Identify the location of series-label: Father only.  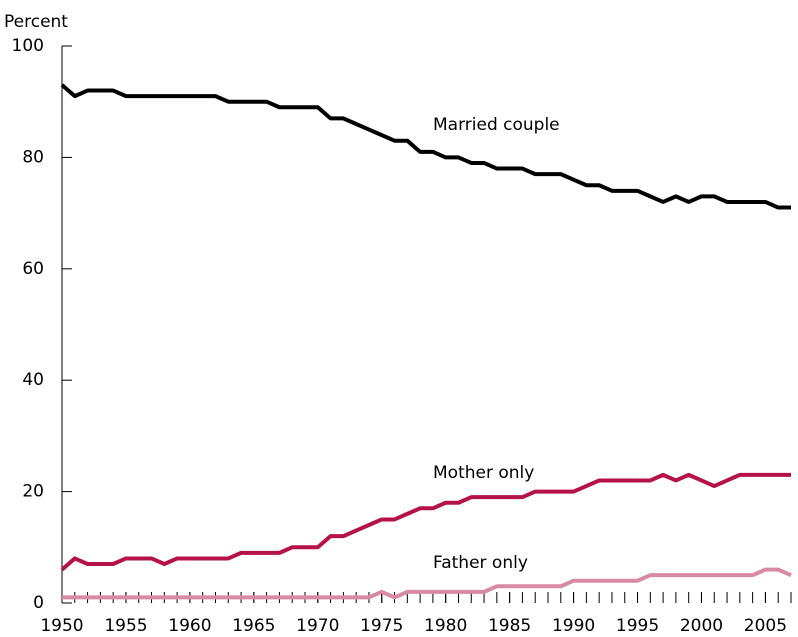
(480, 563).